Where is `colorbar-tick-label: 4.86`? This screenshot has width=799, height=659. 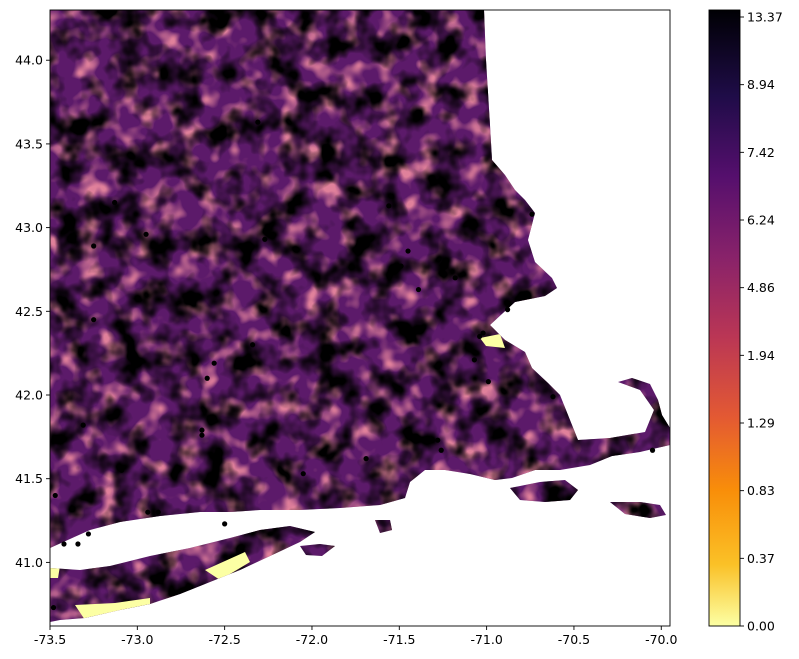 colorbar-tick-label: 4.86 is located at coordinates (761, 287).